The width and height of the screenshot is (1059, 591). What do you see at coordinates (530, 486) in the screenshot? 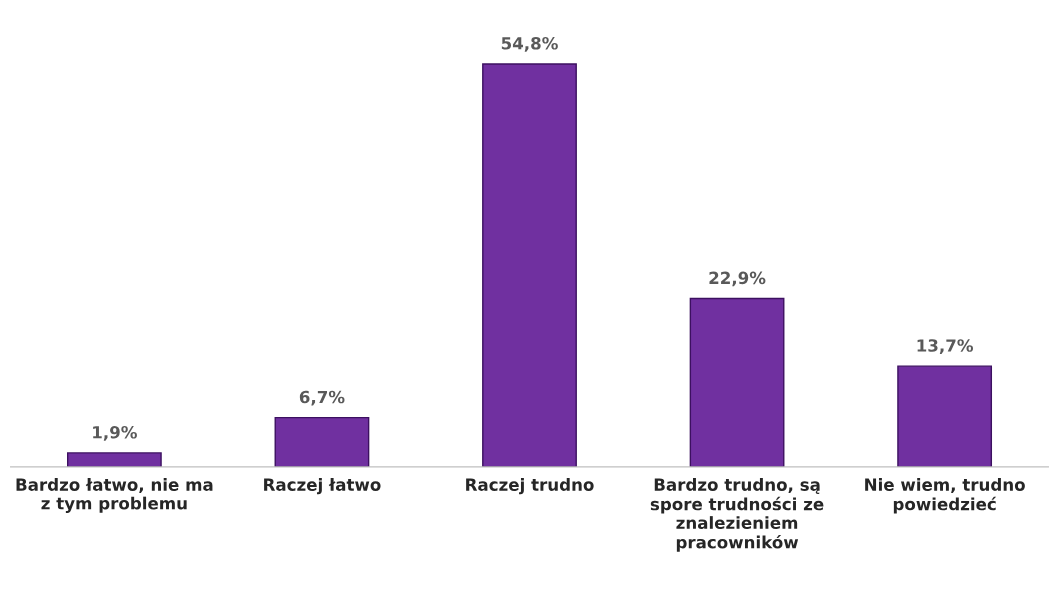
I see `x-tick-label: Raczej trudno` at bounding box center [530, 486].